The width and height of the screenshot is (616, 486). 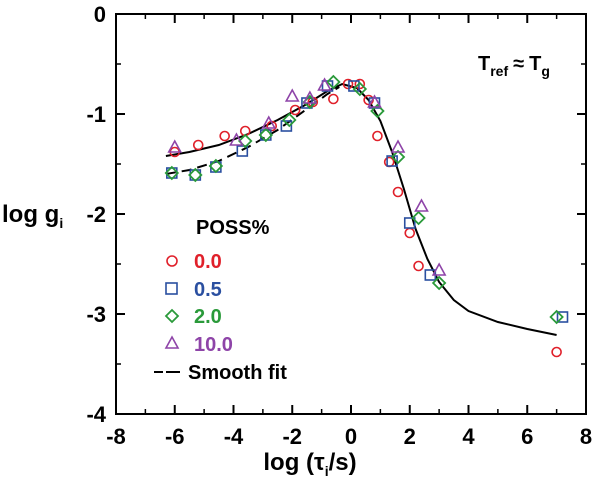 I want to click on annotation-approx: ≈, so click(x=518, y=64).